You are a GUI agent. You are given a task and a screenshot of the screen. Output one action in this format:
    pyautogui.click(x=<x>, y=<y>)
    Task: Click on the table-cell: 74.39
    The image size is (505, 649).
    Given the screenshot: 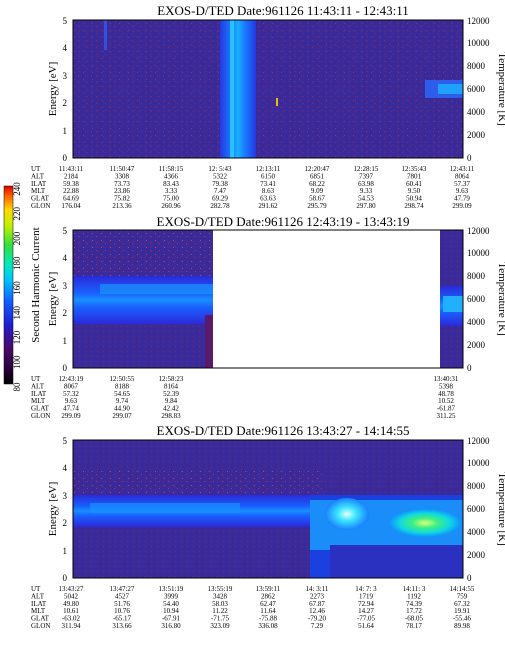 What is the action you would take?
    pyautogui.click(x=414, y=604)
    